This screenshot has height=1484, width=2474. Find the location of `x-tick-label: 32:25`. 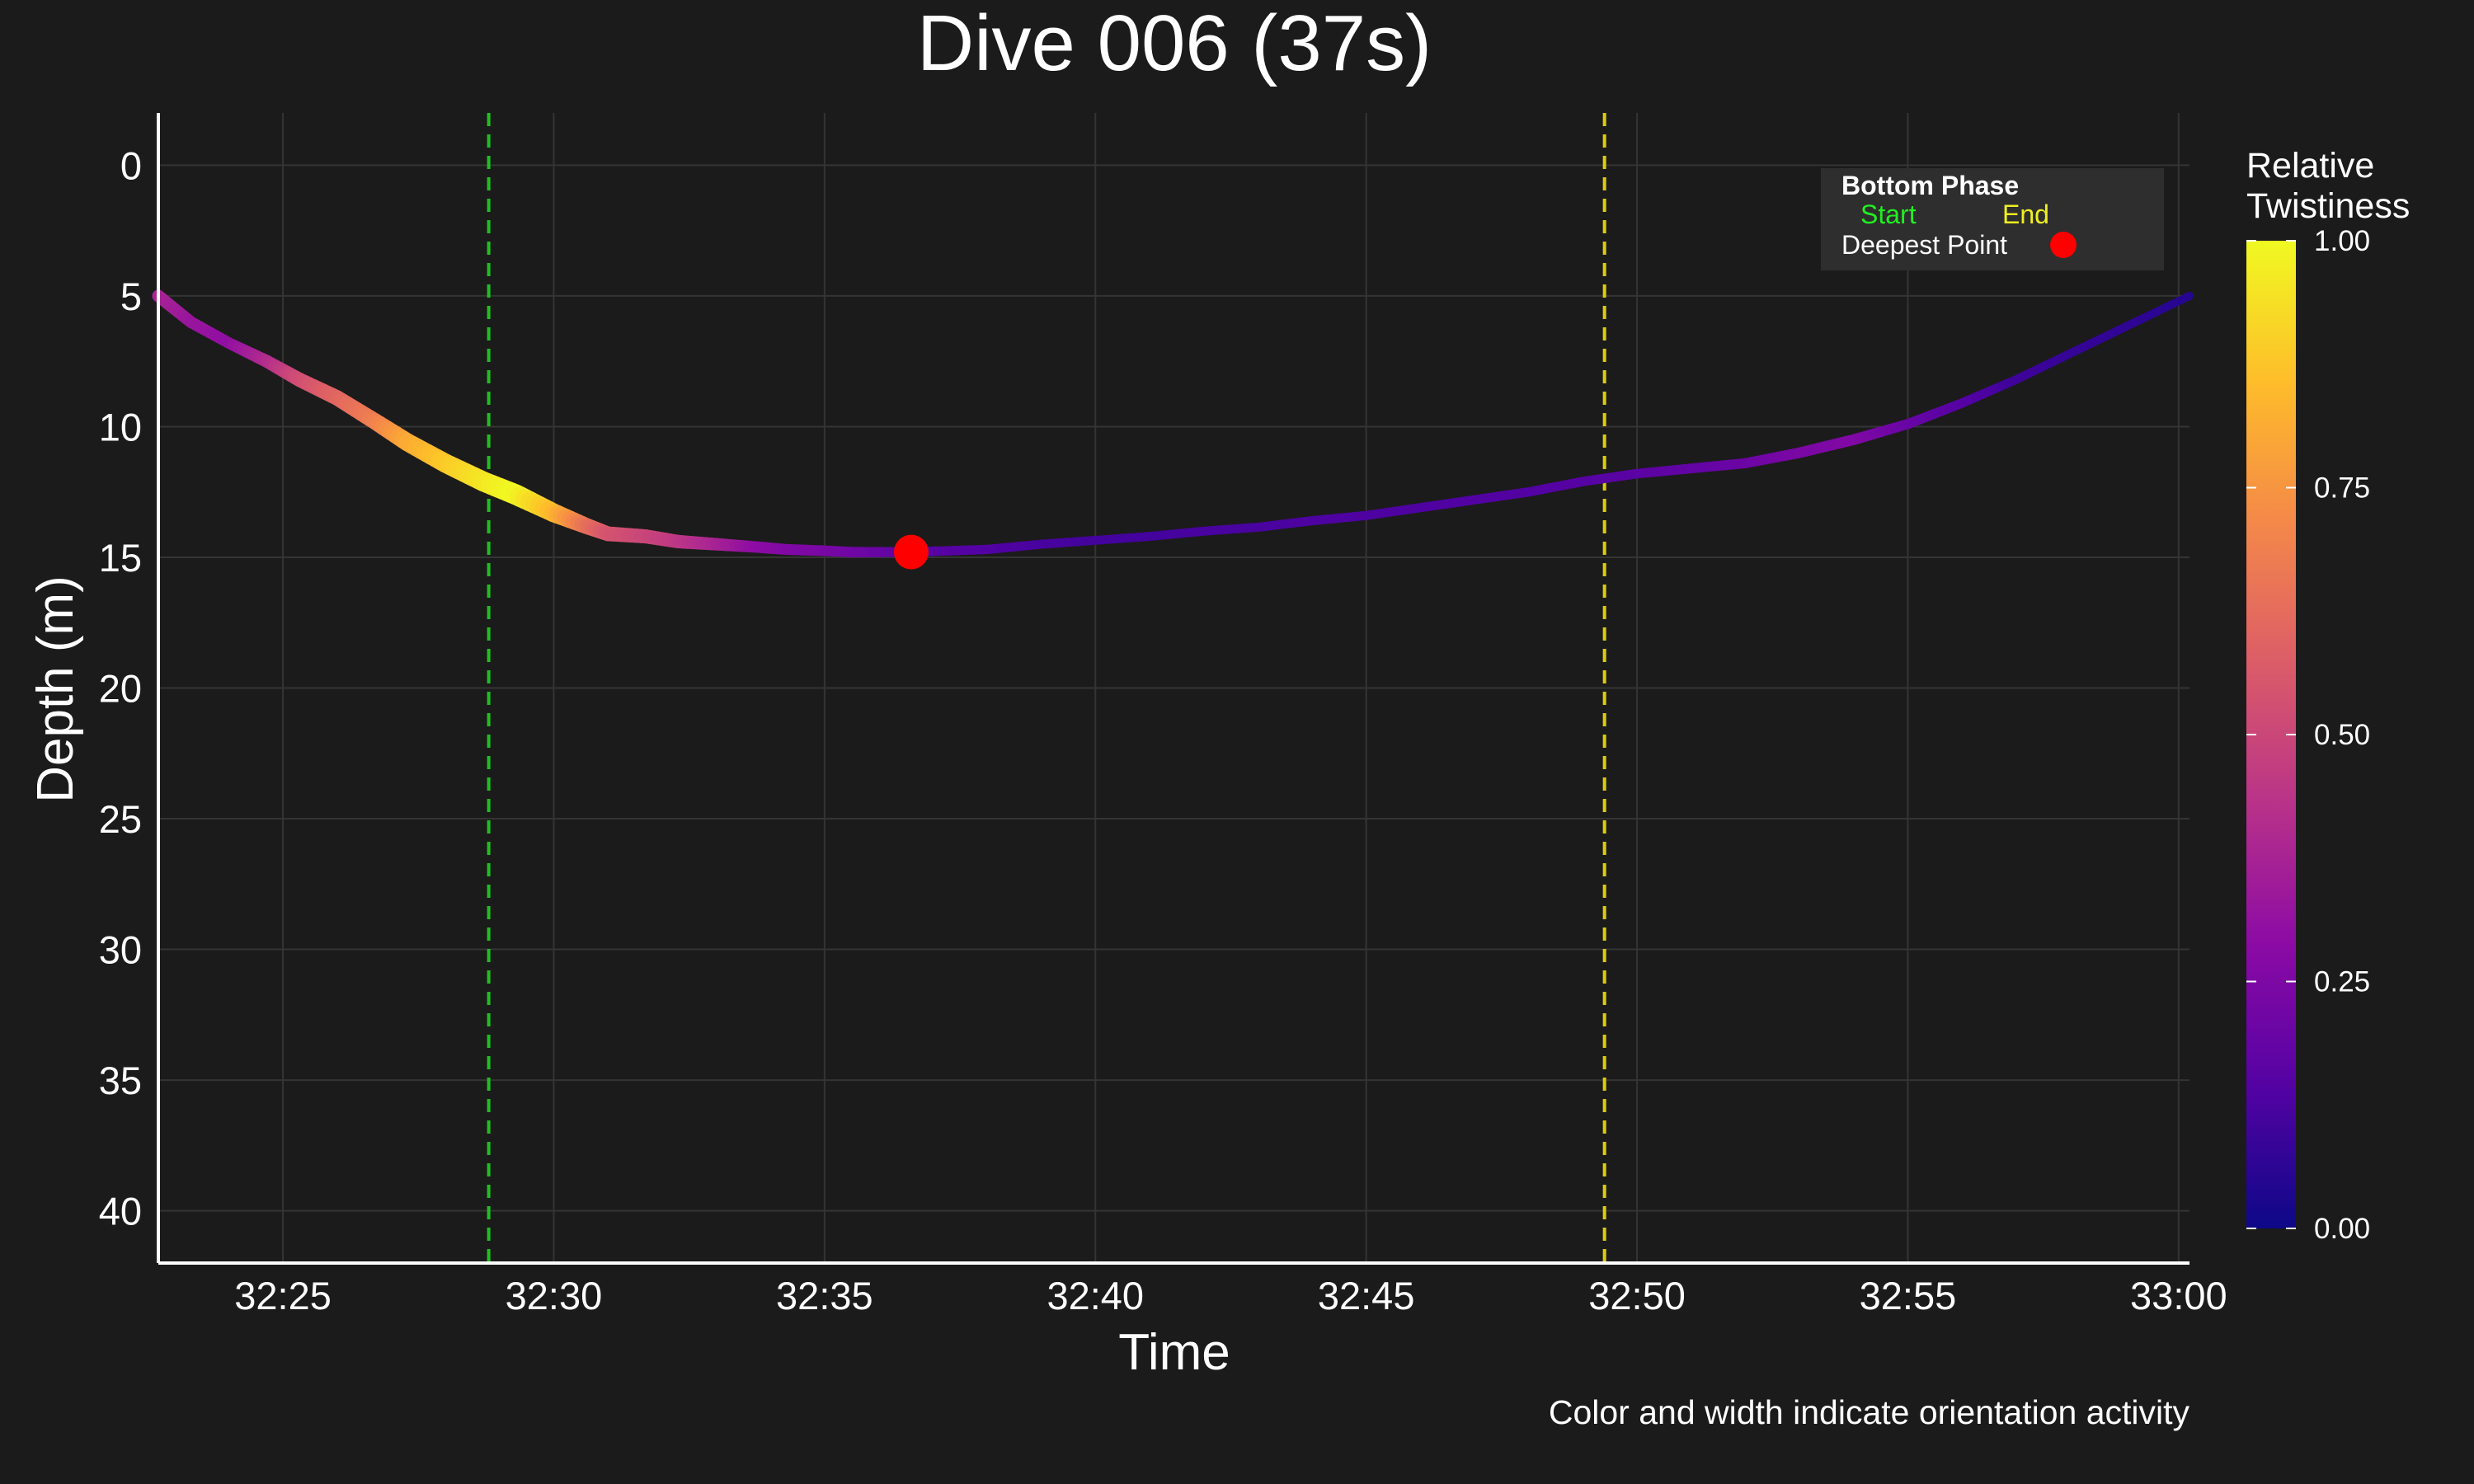

x-tick-label: 32:25 is located at coordinates (283, 1295).